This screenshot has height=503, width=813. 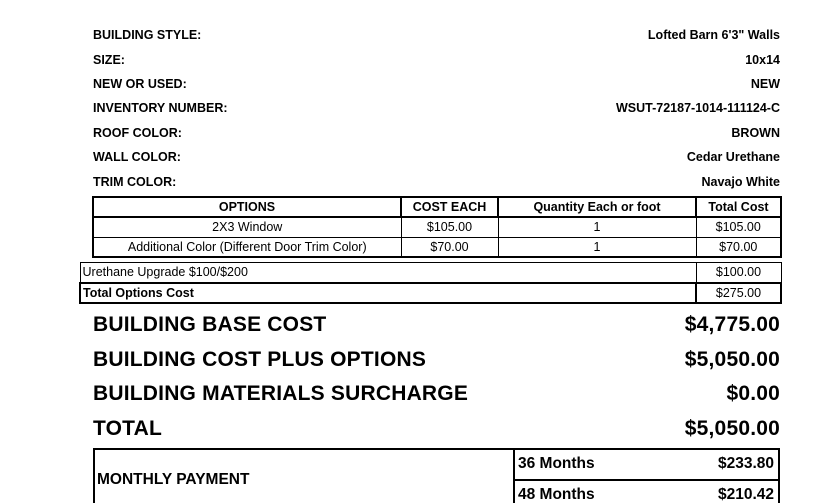 What do you see at coordinates (436, 35) in the screenshot?
I see `detail-row-building-style: BUILDING STYLE: Lofted Barn 6'3" Walls` at bounding box center [436, 35].